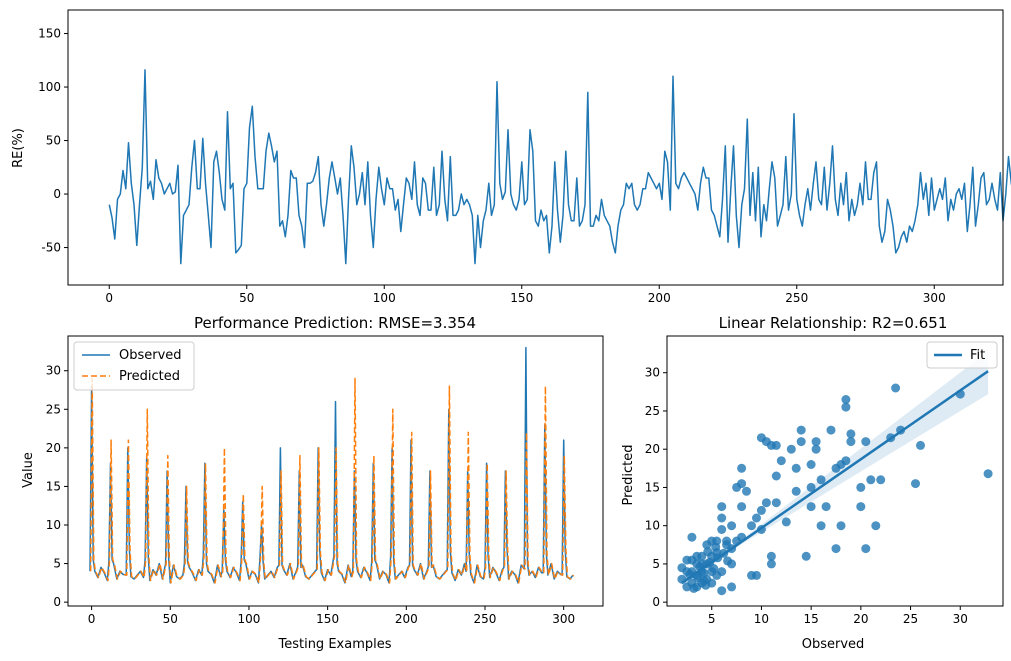 This screenshot has width=1011, height=661. What do you see at coordinates (628, 474) in the screenshot?
I see `lin-ylabel: Predicted` at bounding box center [628, 474].